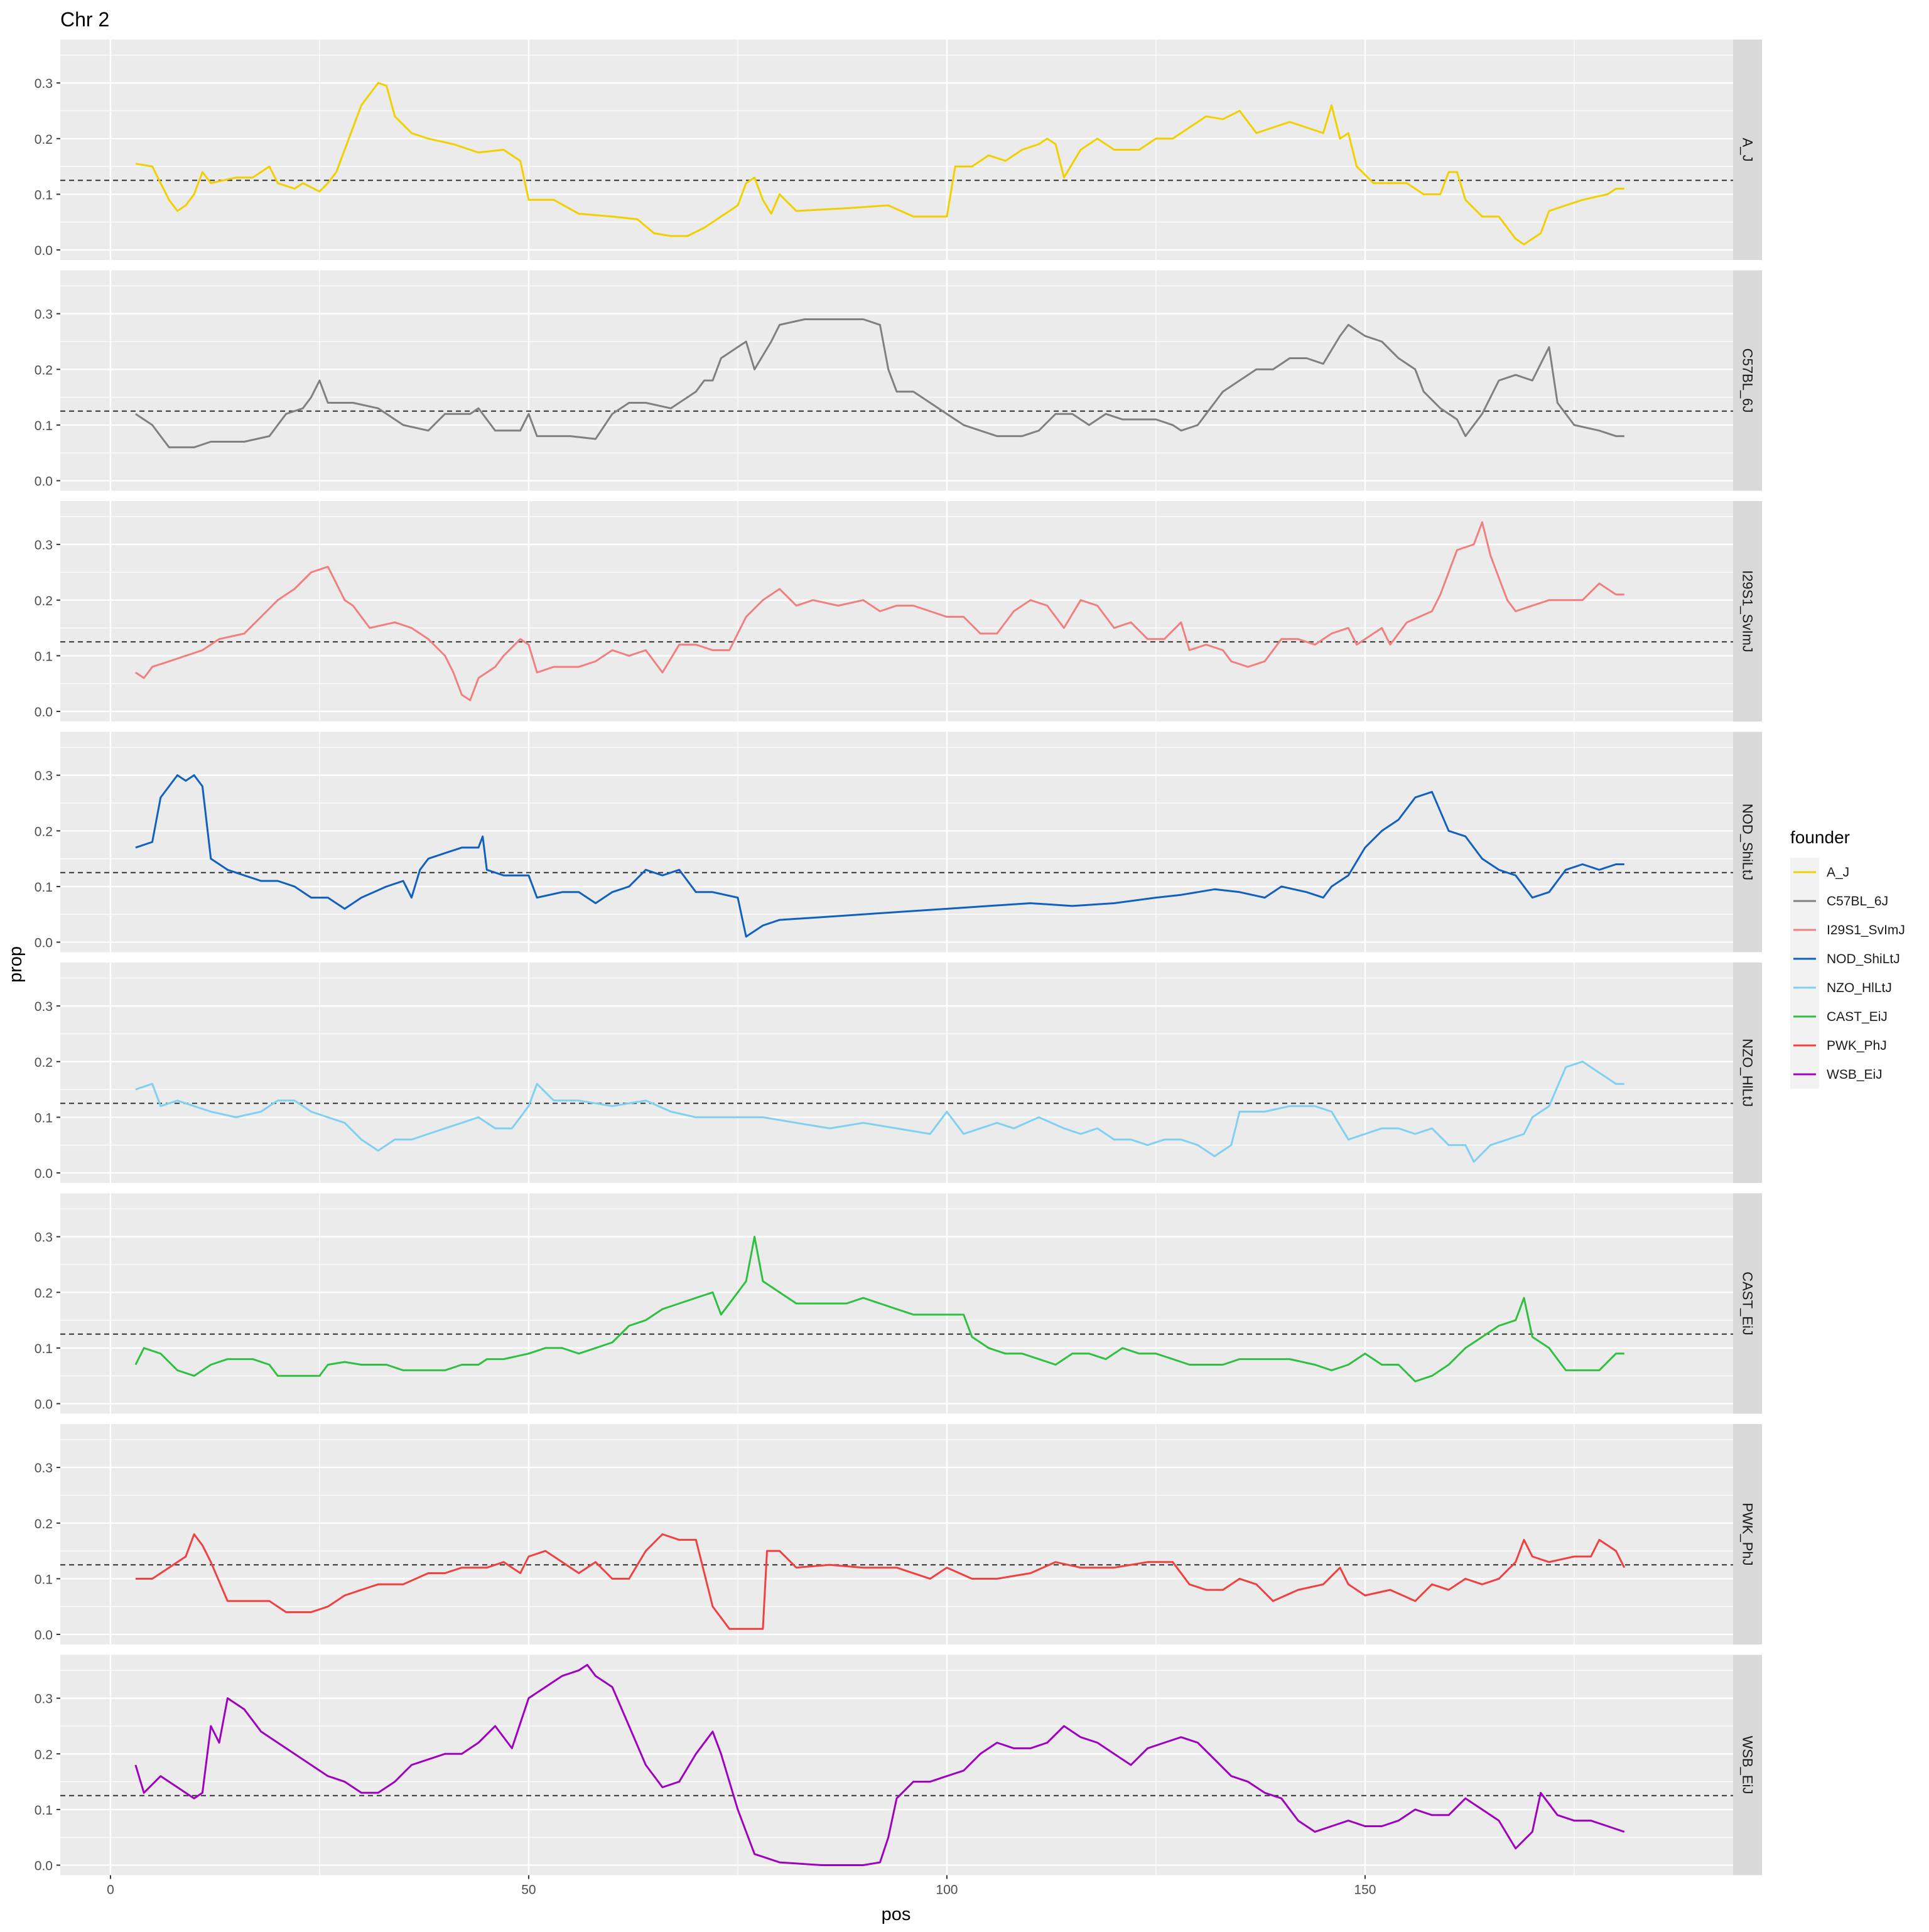  Describe the element at coordinates (947, 1890) in the screenshot. I see `x-tick-label: 100` at that location.